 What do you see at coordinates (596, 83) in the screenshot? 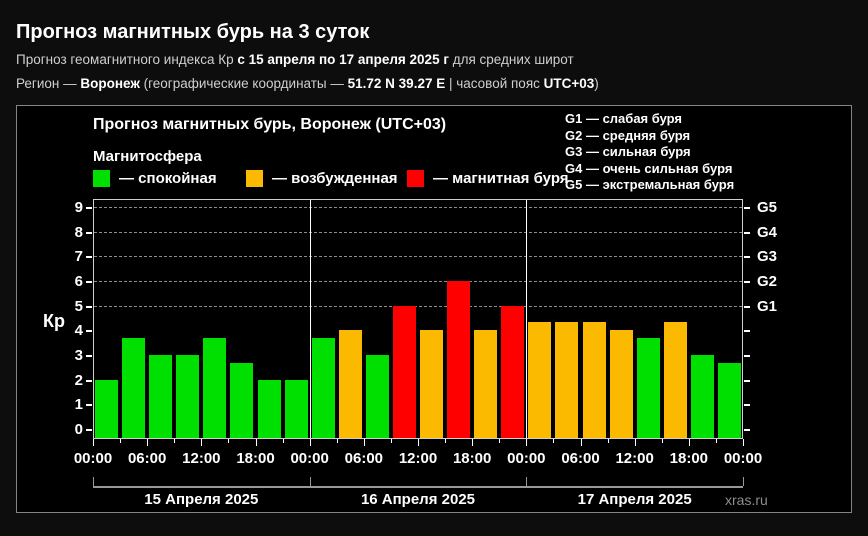
I see `region-text: )` at bounding box center [596, 83].